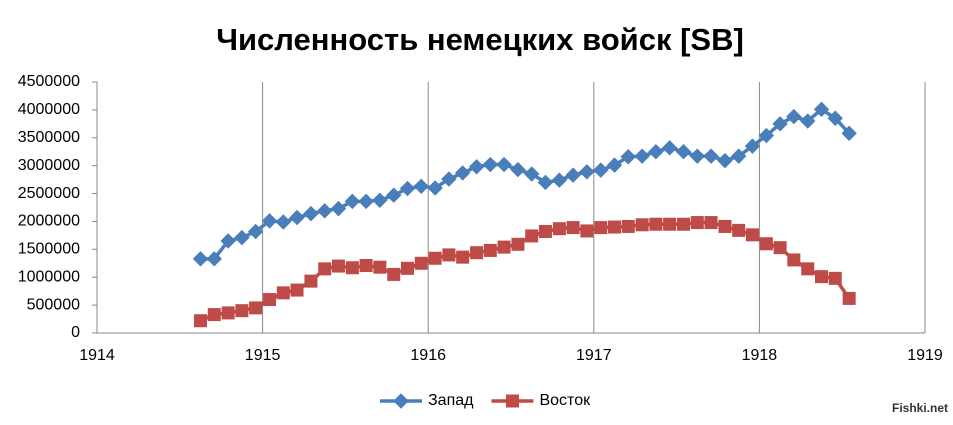 The height and width of the screenshot is (425, 953). Describe the element at coordinates (263, 355) in the screenshot. I see `x-tick-label: 1915` at that location.